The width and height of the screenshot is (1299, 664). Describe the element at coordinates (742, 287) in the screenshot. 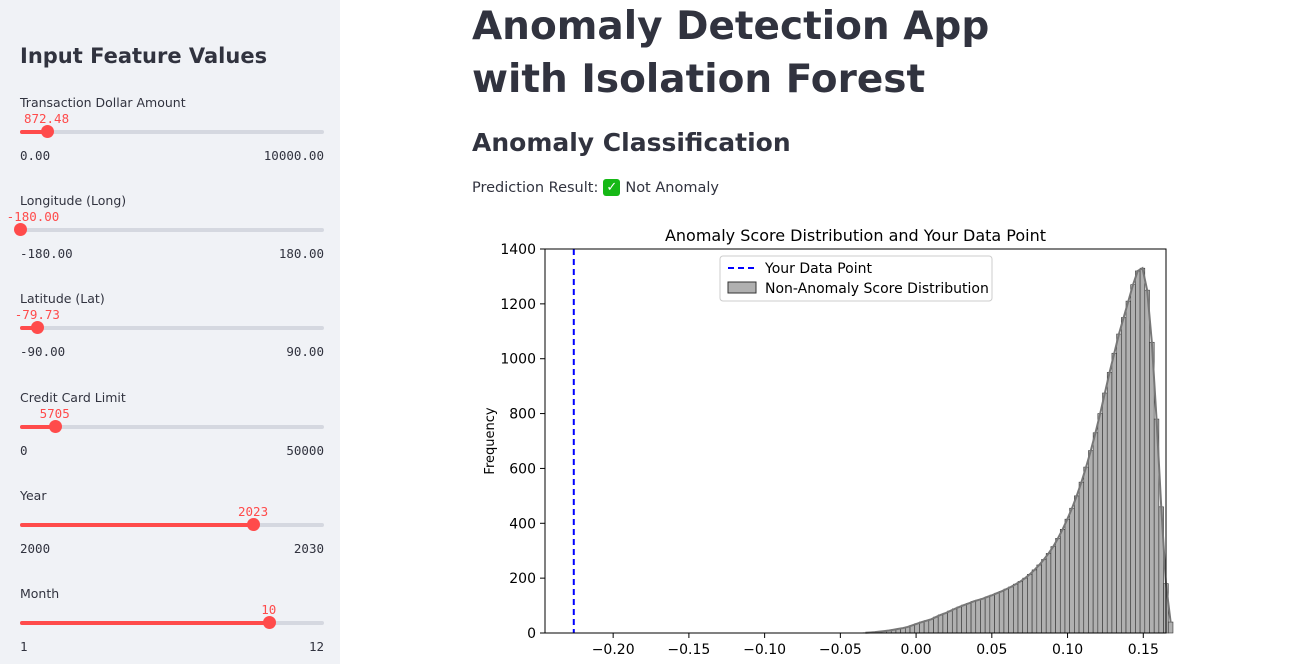

I see `legend-swatch-distribution` at that location.